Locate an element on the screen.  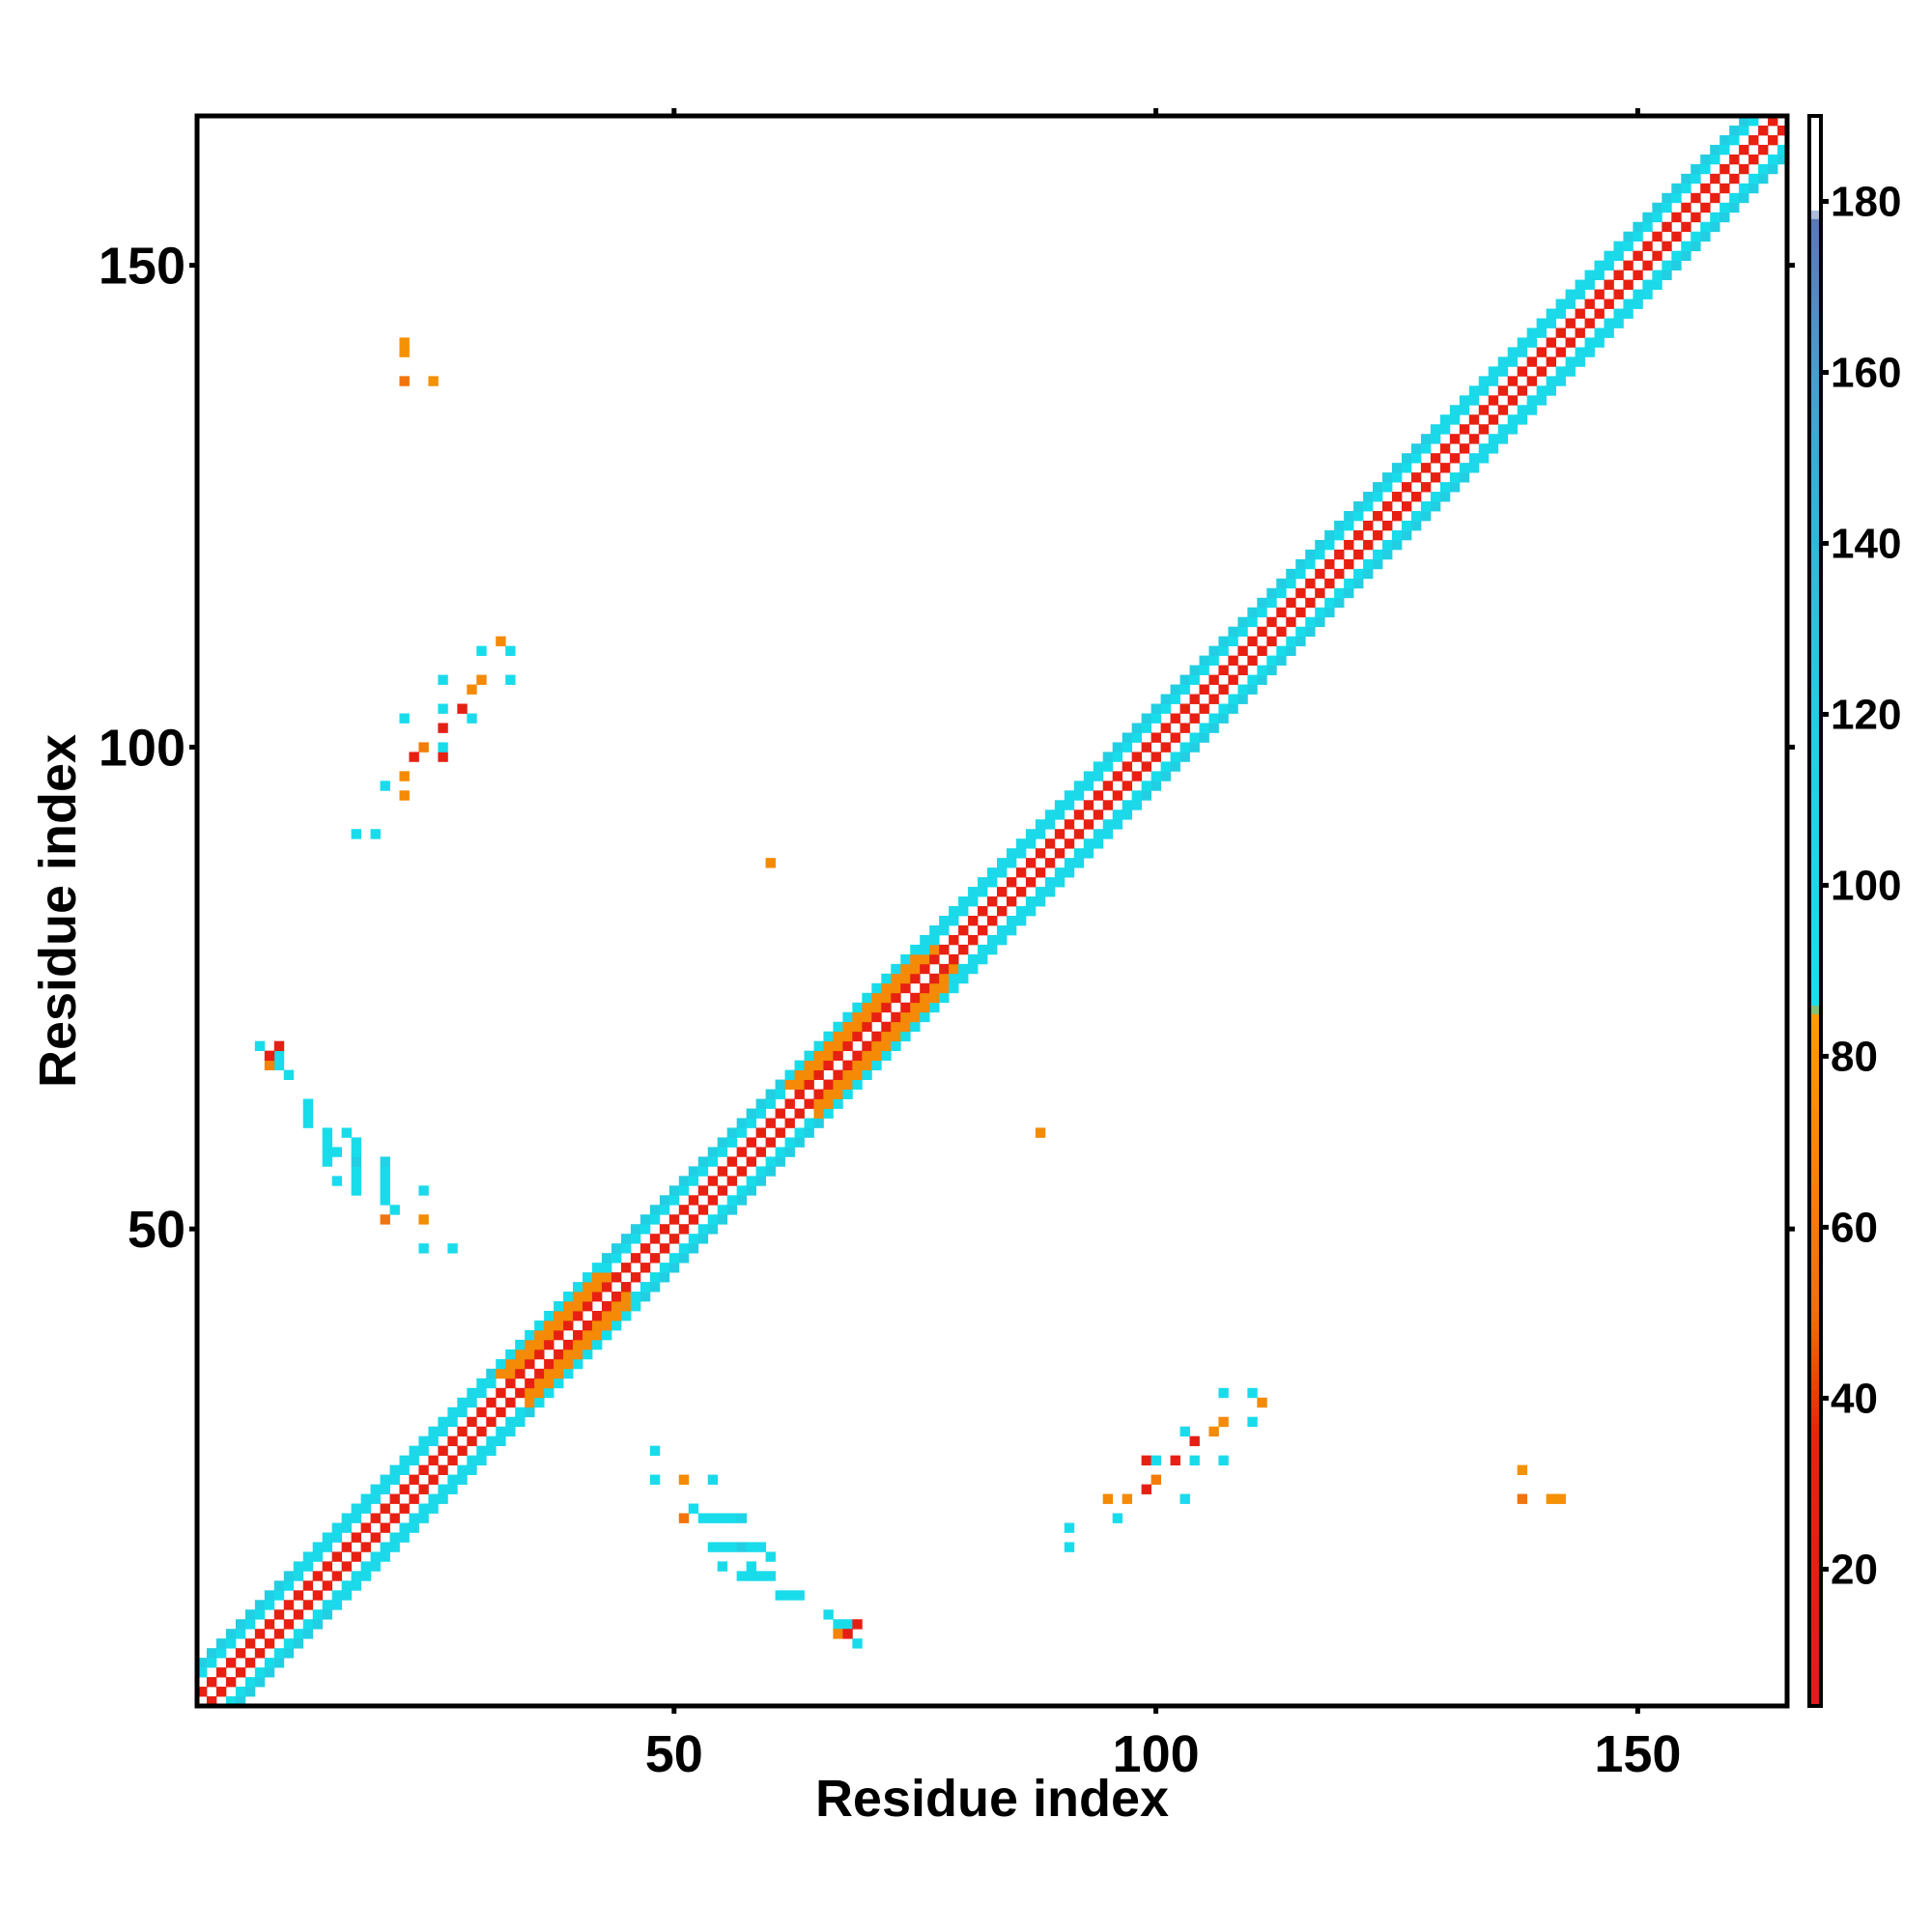
y-tick-label: 50 is located at coordinates (156, 1230).